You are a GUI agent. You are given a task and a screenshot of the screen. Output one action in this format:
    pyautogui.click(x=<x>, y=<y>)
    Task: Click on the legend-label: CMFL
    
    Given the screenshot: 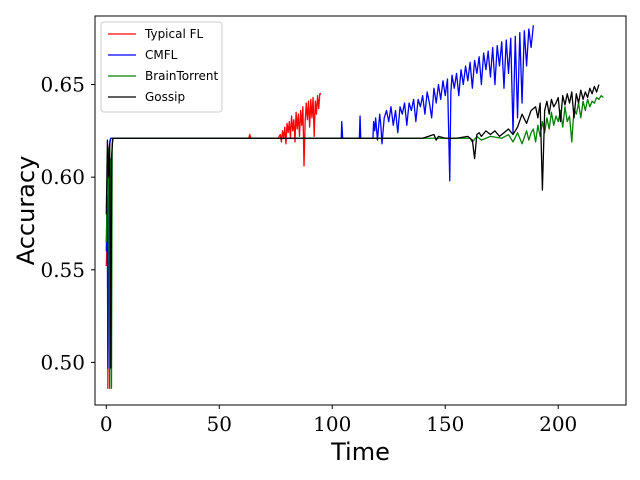 What is the action you would take?
    pyautogui.click(x=161, y=55)
    